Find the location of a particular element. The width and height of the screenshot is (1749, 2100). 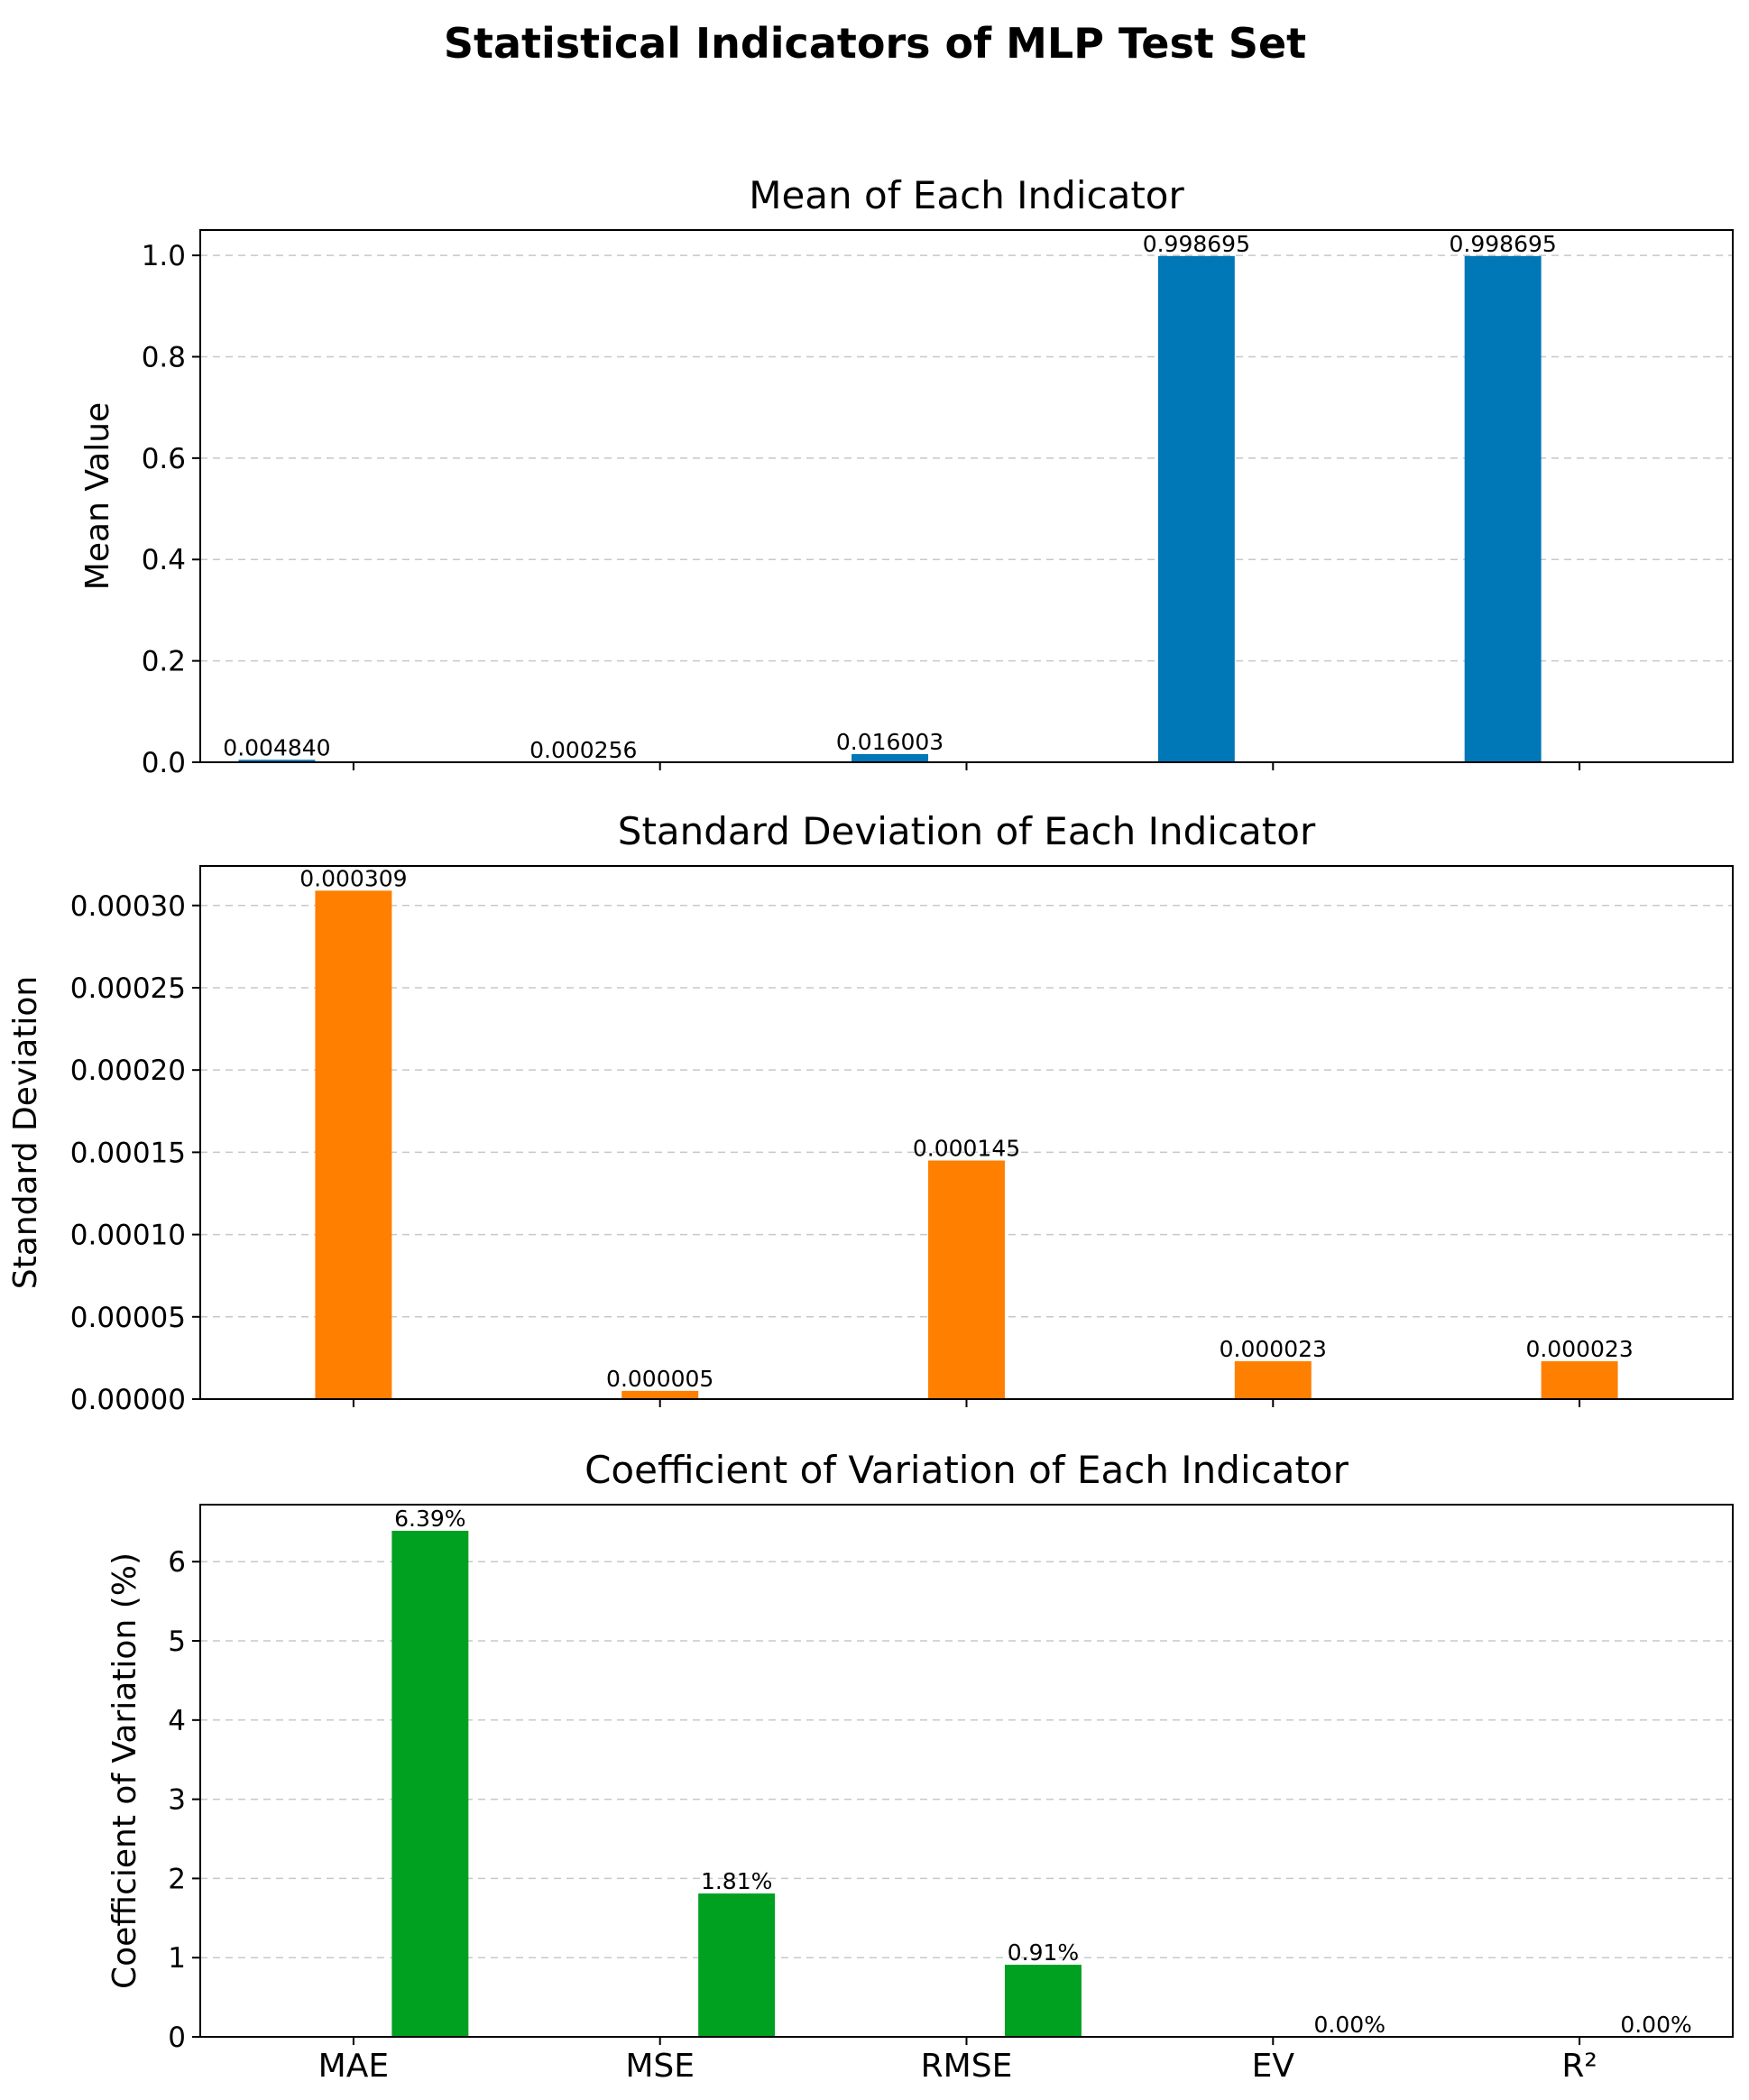

cv-ytick-label: 5 is located at coordinates (177, 1642).